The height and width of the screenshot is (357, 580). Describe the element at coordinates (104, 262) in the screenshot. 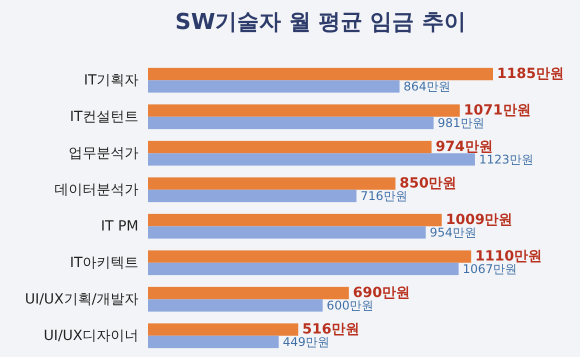

I see `y-tick-label: IT아키텍트` at that location.